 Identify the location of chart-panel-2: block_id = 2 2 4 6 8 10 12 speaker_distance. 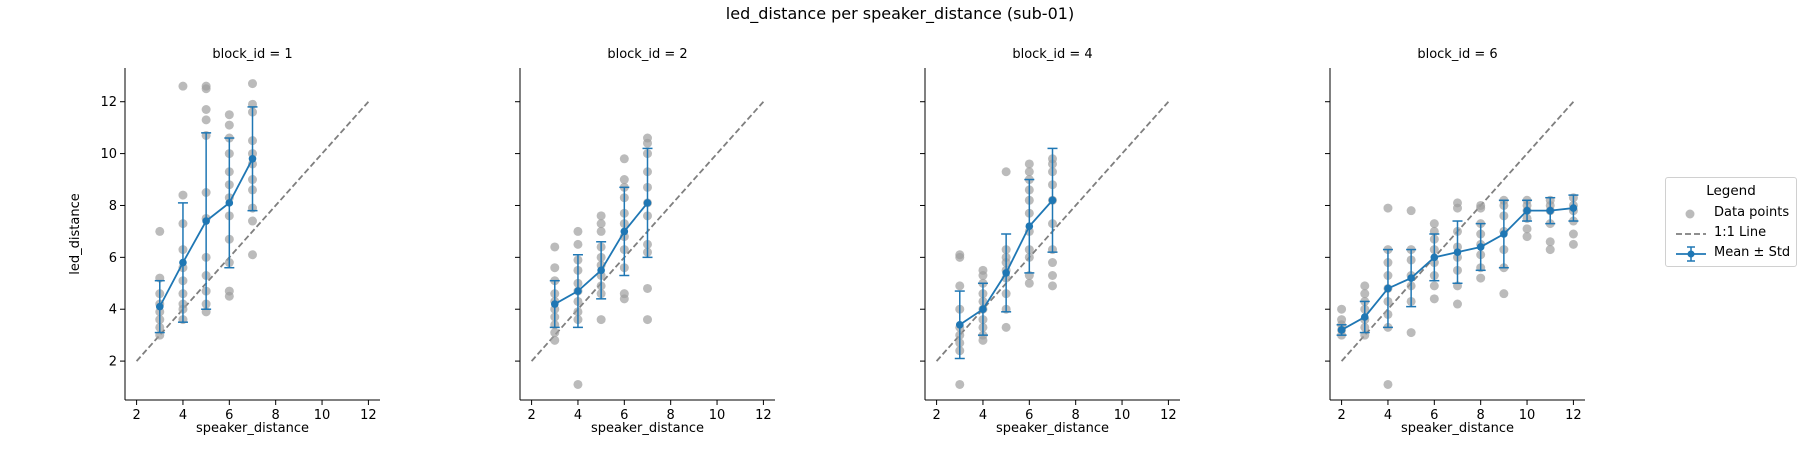
(645, 241).